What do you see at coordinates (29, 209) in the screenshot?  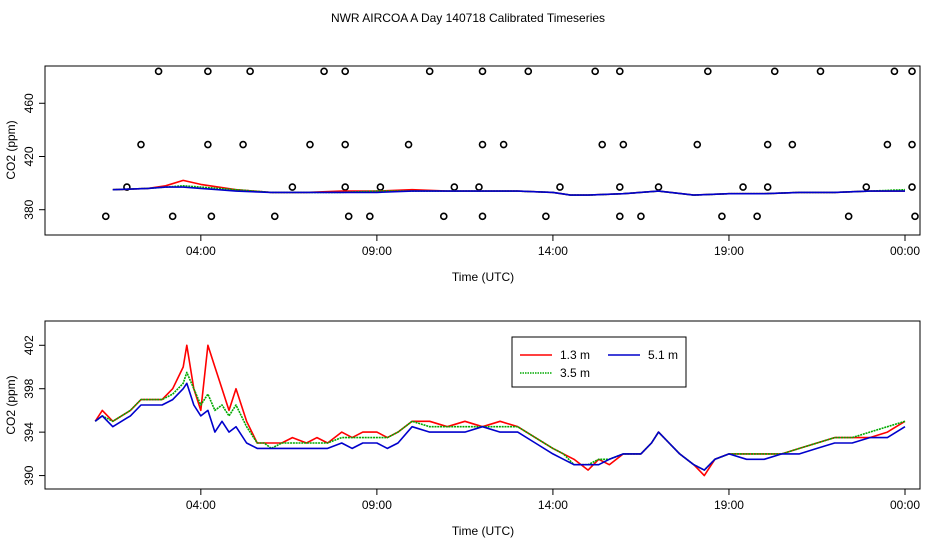 I see `y-tick-label: 380` at bounding box center [29, 209].